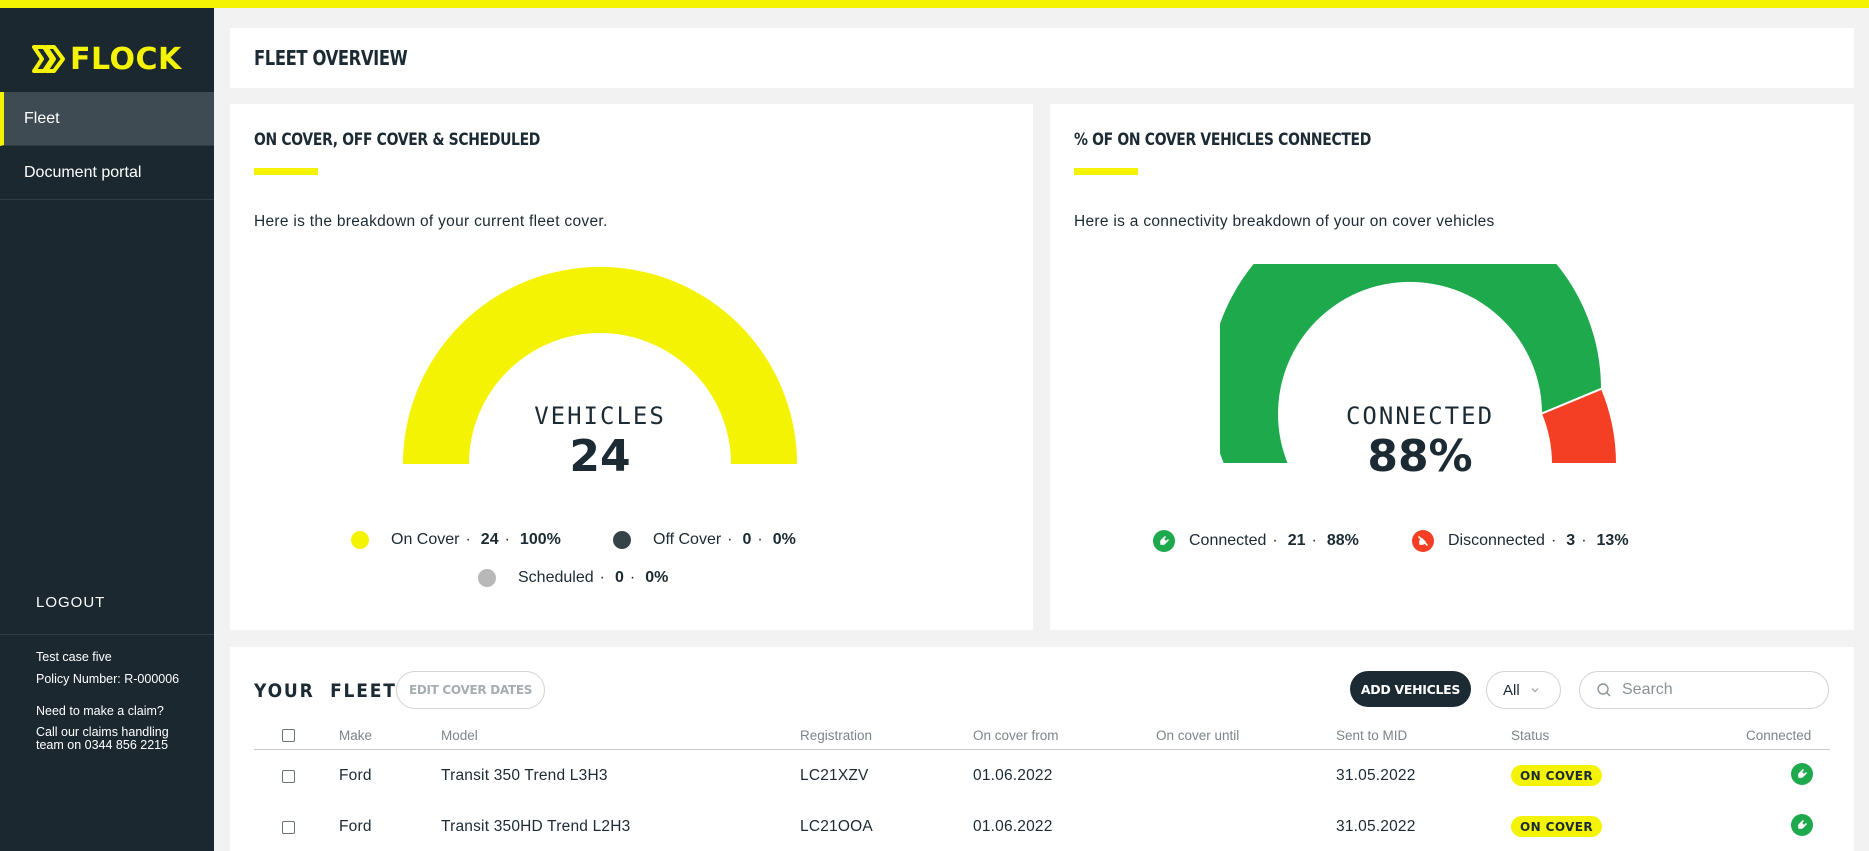  What do you see at coordinates (836, 735) in the screenshot?
I see `column-header-registration: Registration` at bounding box center [836, 735].